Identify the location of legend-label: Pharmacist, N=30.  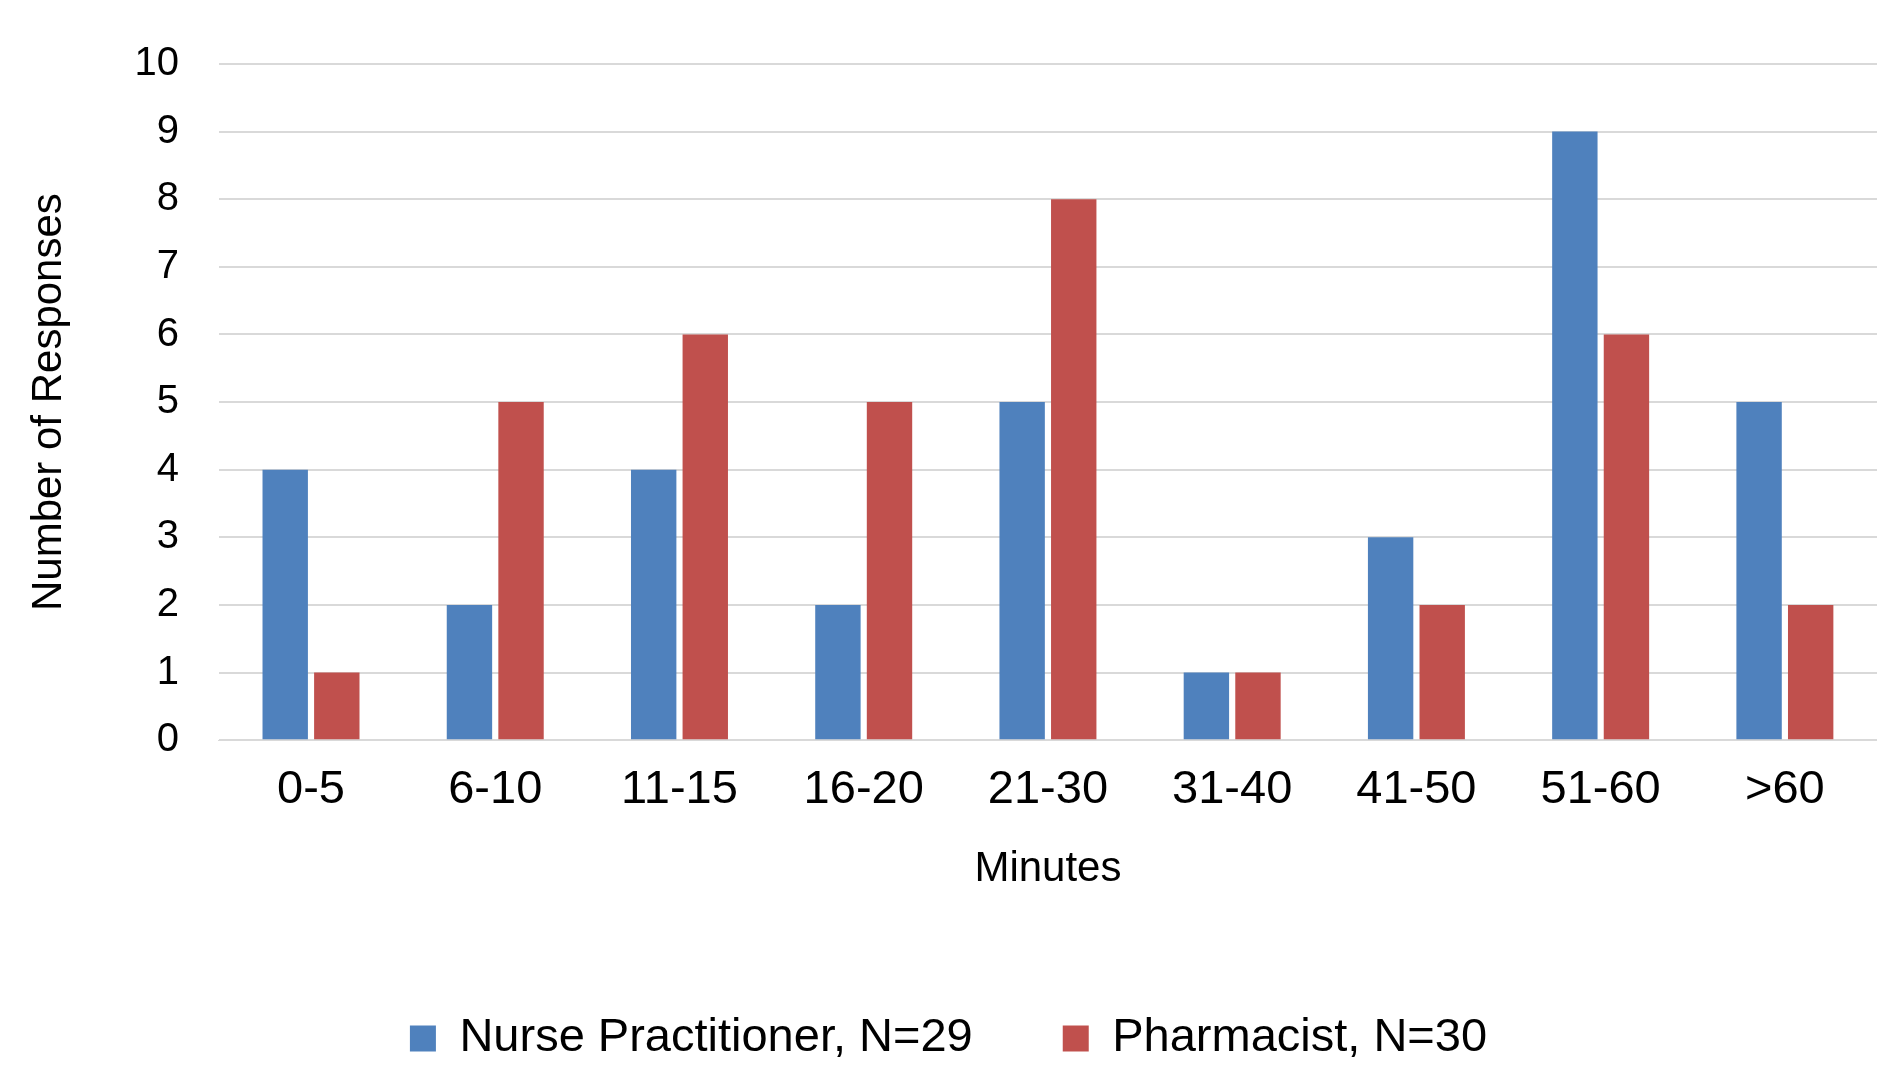
(1300, 1035).